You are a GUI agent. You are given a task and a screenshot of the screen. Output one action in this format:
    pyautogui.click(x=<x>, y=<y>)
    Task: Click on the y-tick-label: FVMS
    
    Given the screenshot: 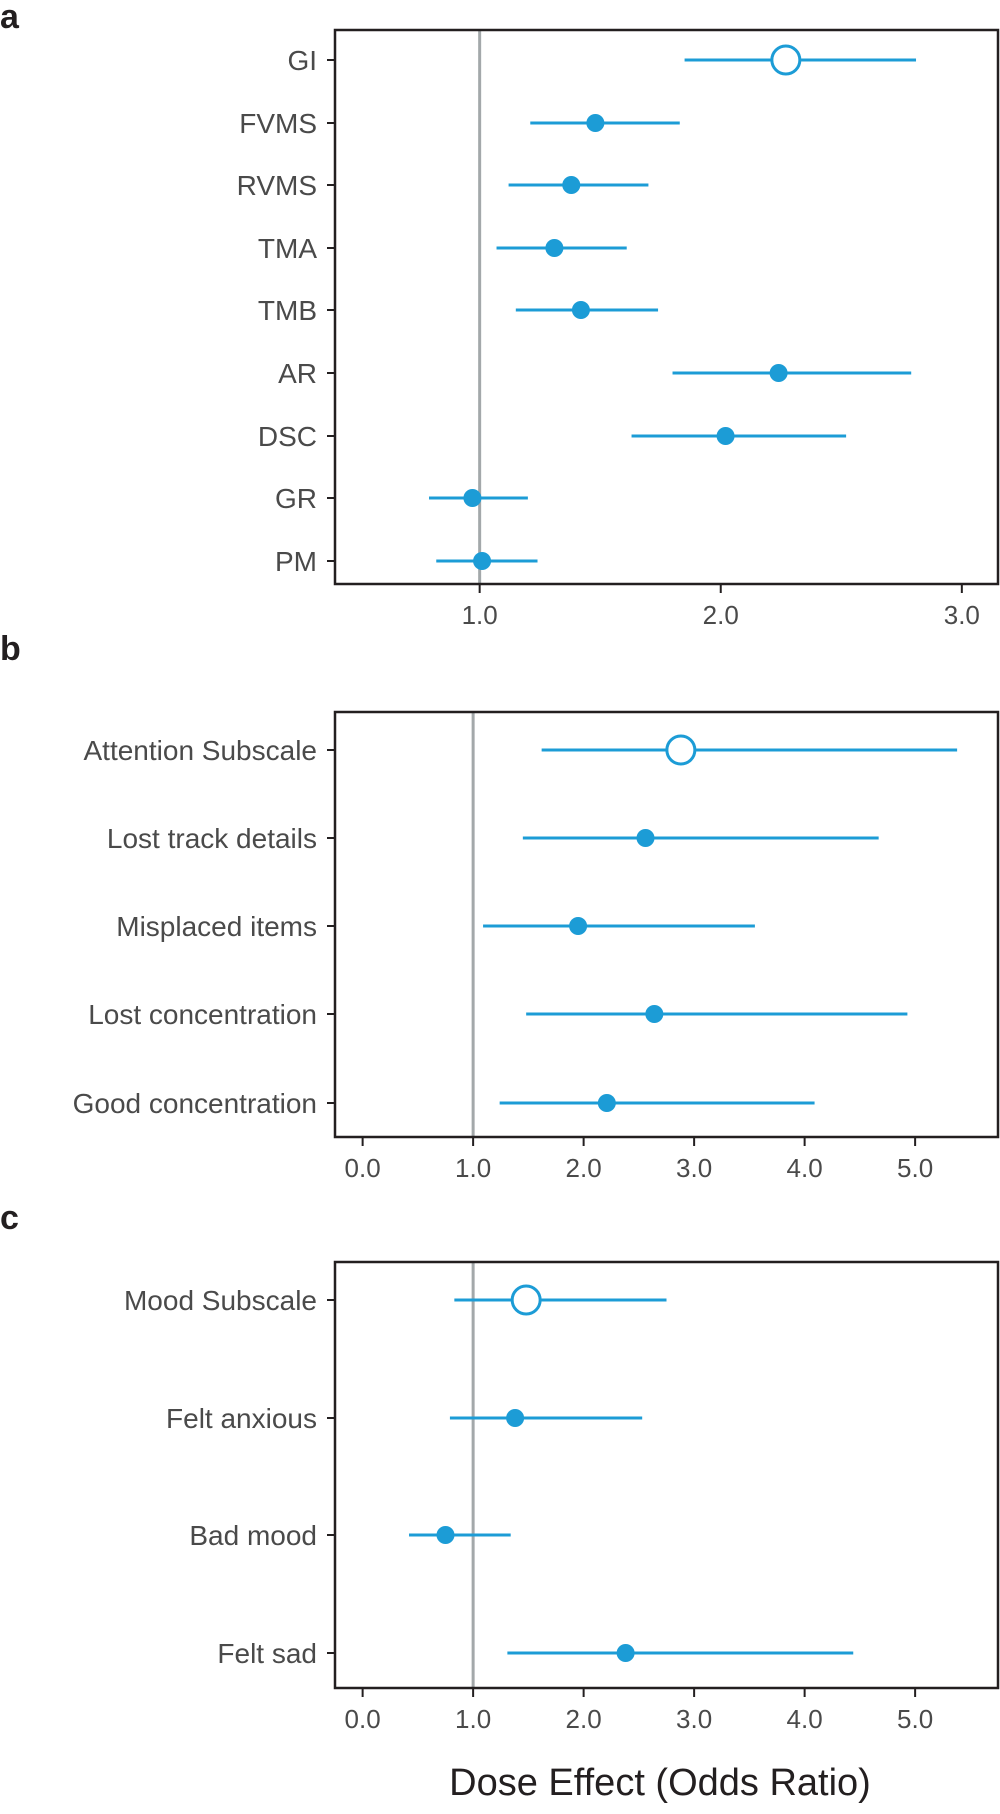 What is the action you would take?
    pyautogui.click(x=278, y=123)
    